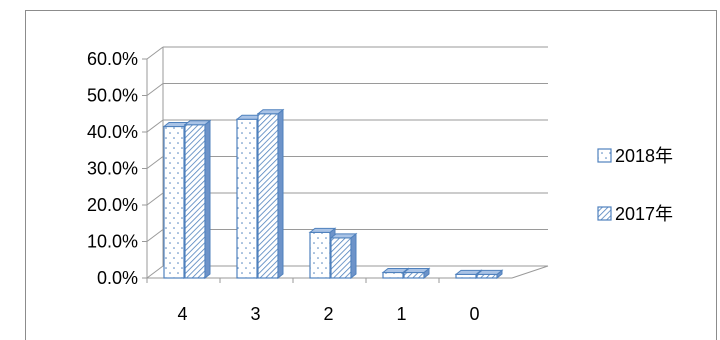 The image size is (720, 340). What do you see at coordinates (112, 96) in the screenshot?
I see `y-tick-label: 50.0%` at bounding box center [112, 96].